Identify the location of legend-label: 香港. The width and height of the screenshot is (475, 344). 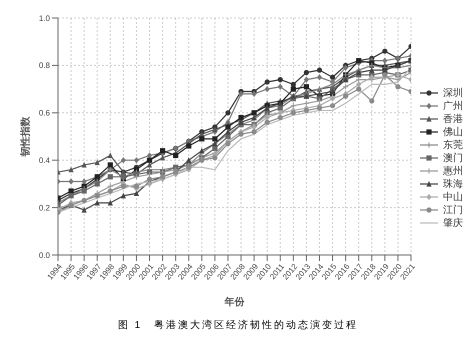
(453, 119).